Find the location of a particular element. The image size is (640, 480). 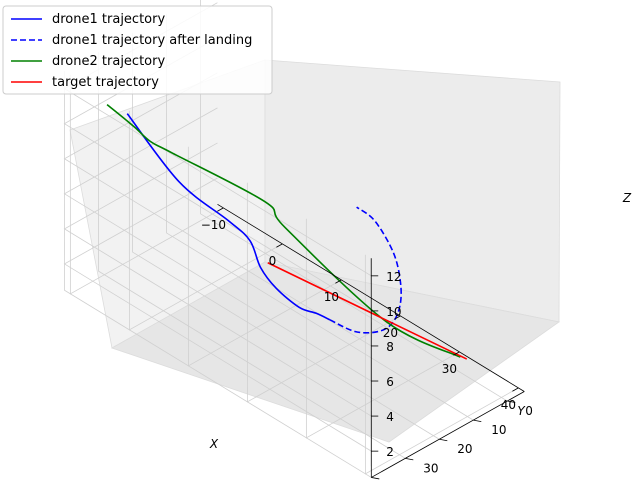

legend-box is located at coordinates (137, 50).